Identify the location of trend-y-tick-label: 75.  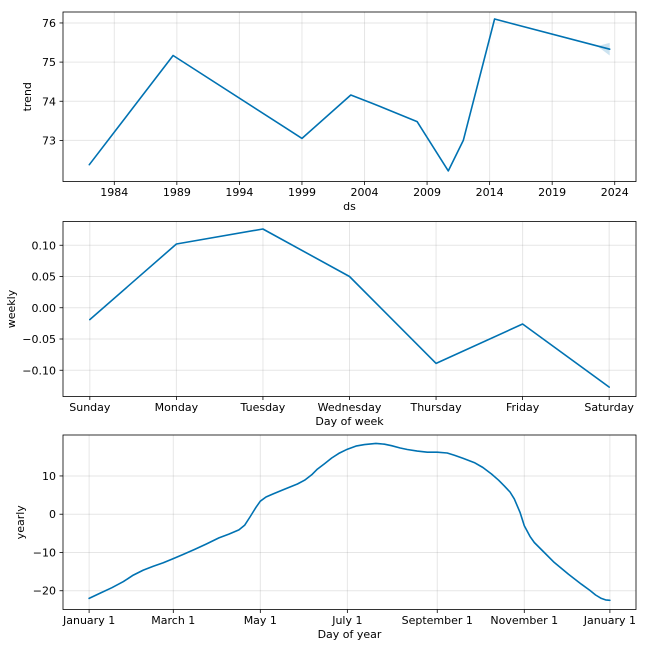
(49, 62).